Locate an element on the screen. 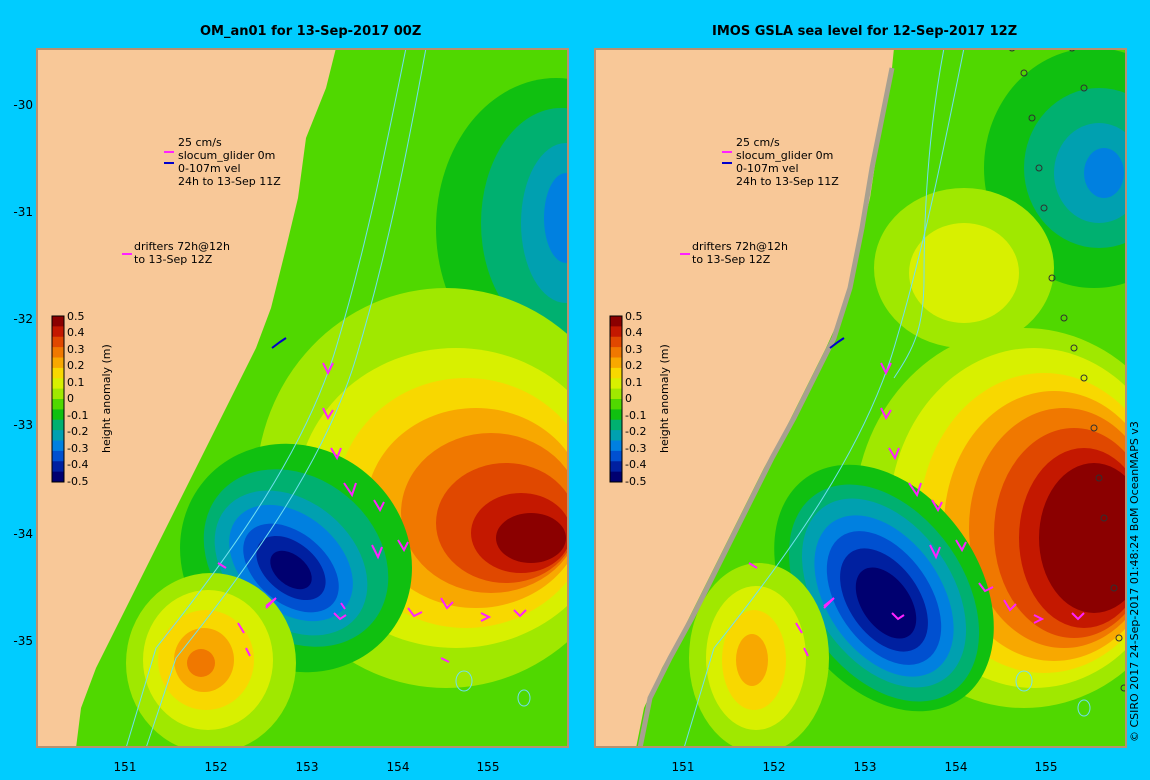 The height and width of the screenshot is (780, 1150). latitude-axis: -30 -31 -32 -33 -34 -35 is located at coordinates (23, 373).